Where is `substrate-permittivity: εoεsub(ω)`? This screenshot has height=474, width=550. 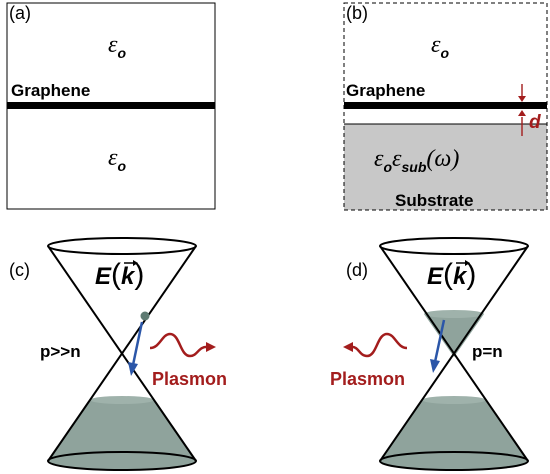 substrate-permittivity: εoεsub(ω) is located at coordinates (416, 160).